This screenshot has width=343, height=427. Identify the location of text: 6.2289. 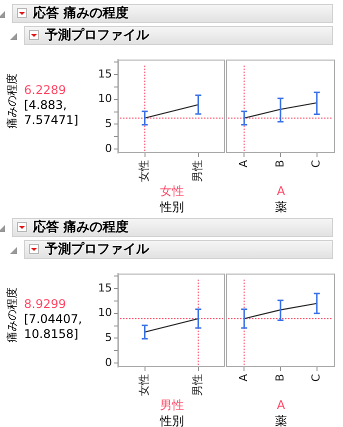
(45, 90).